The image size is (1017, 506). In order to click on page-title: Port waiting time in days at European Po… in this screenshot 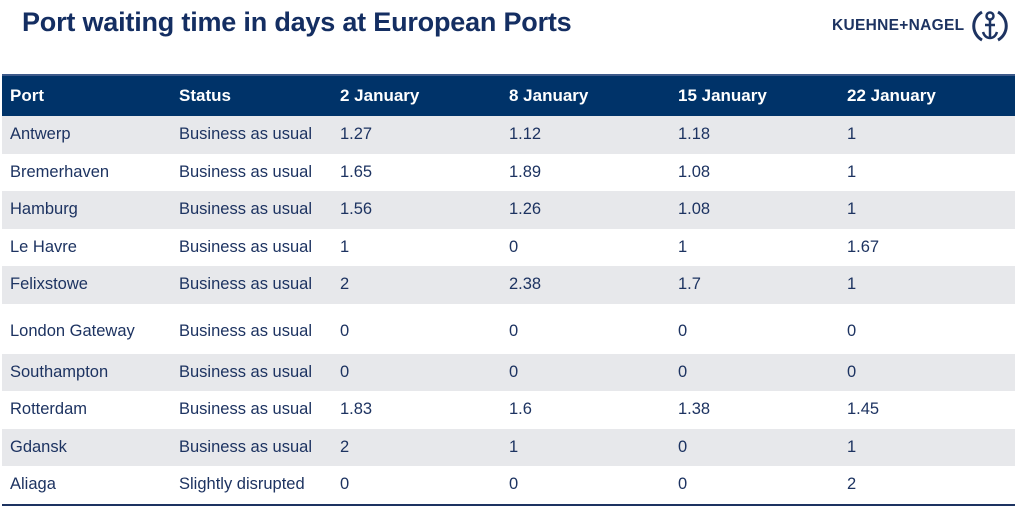, I will do `click(297, 22)`.